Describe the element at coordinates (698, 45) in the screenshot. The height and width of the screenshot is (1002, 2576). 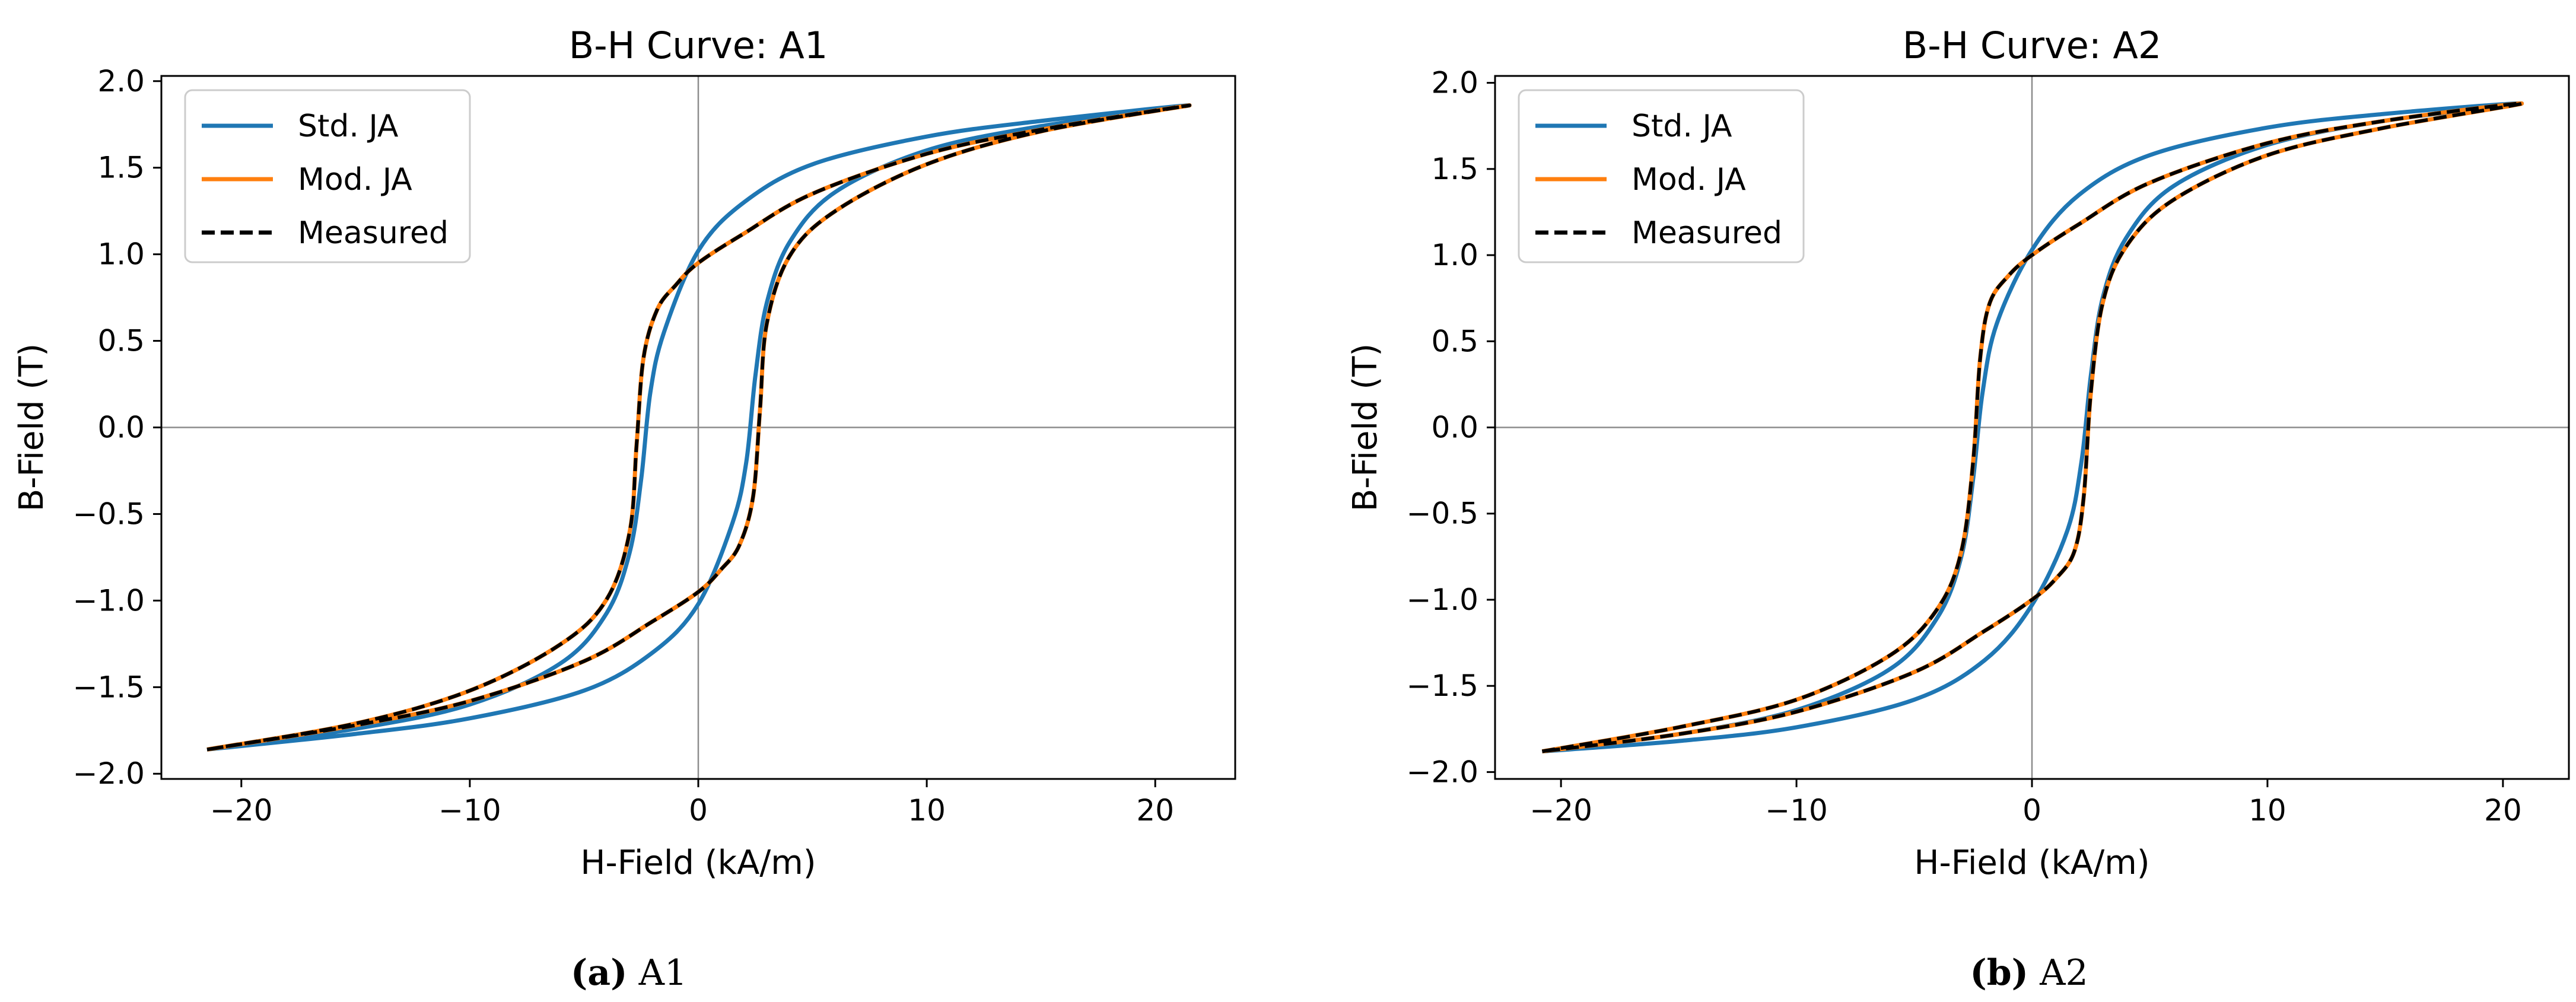
I see `chart-title: B-H Curve: A1` at that location.